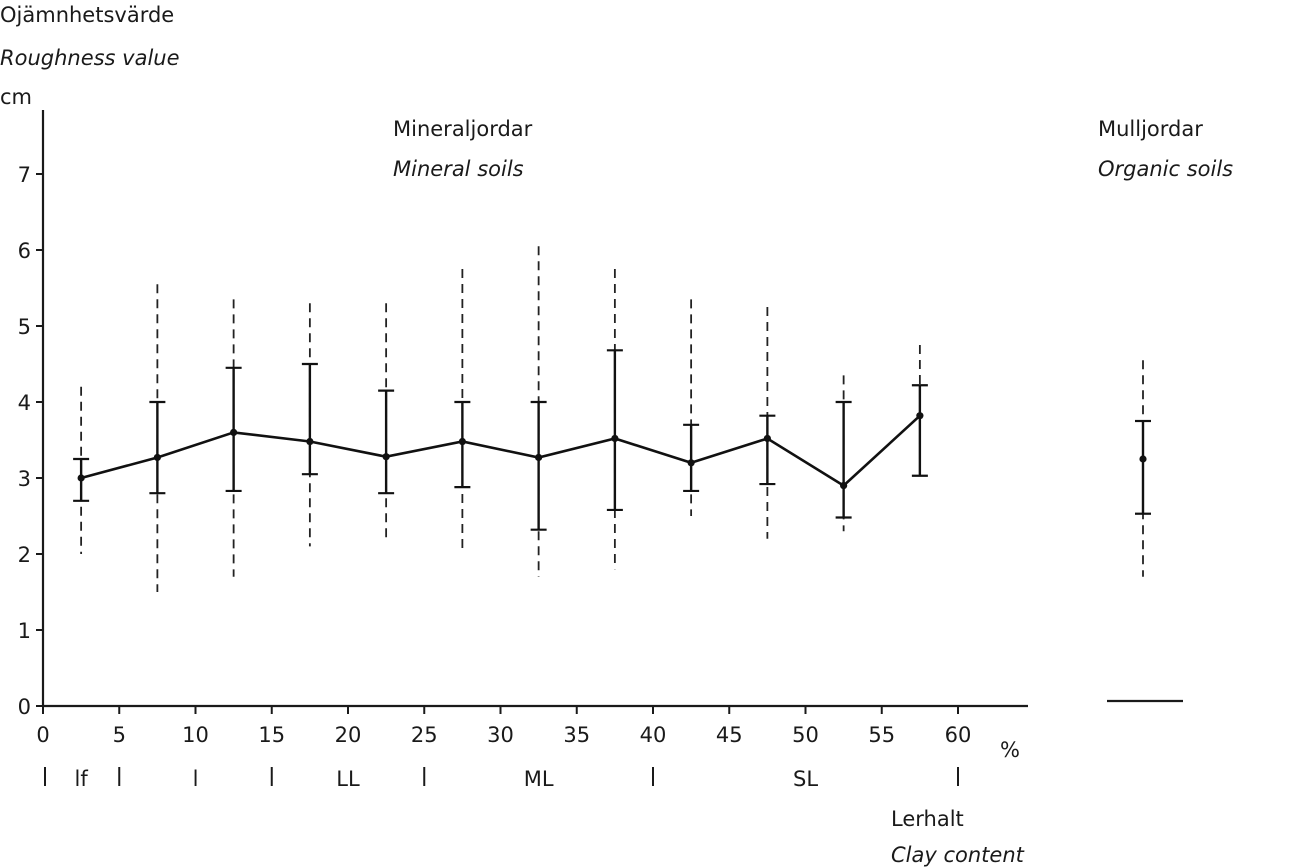 The image size is (1292, 867). Describe the element at coordinates (82, 779) in the screenshot. I see `soil-class-label: lf` at that location.